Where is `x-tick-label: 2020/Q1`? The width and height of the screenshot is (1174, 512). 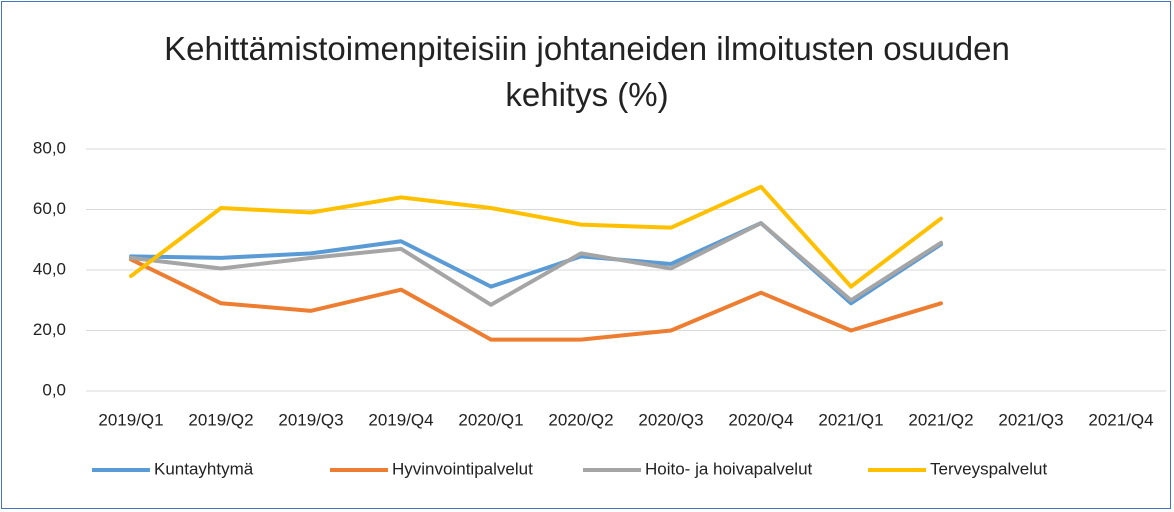
x-tick-label: 2020/Q1 is located at coordinates (490, 419).